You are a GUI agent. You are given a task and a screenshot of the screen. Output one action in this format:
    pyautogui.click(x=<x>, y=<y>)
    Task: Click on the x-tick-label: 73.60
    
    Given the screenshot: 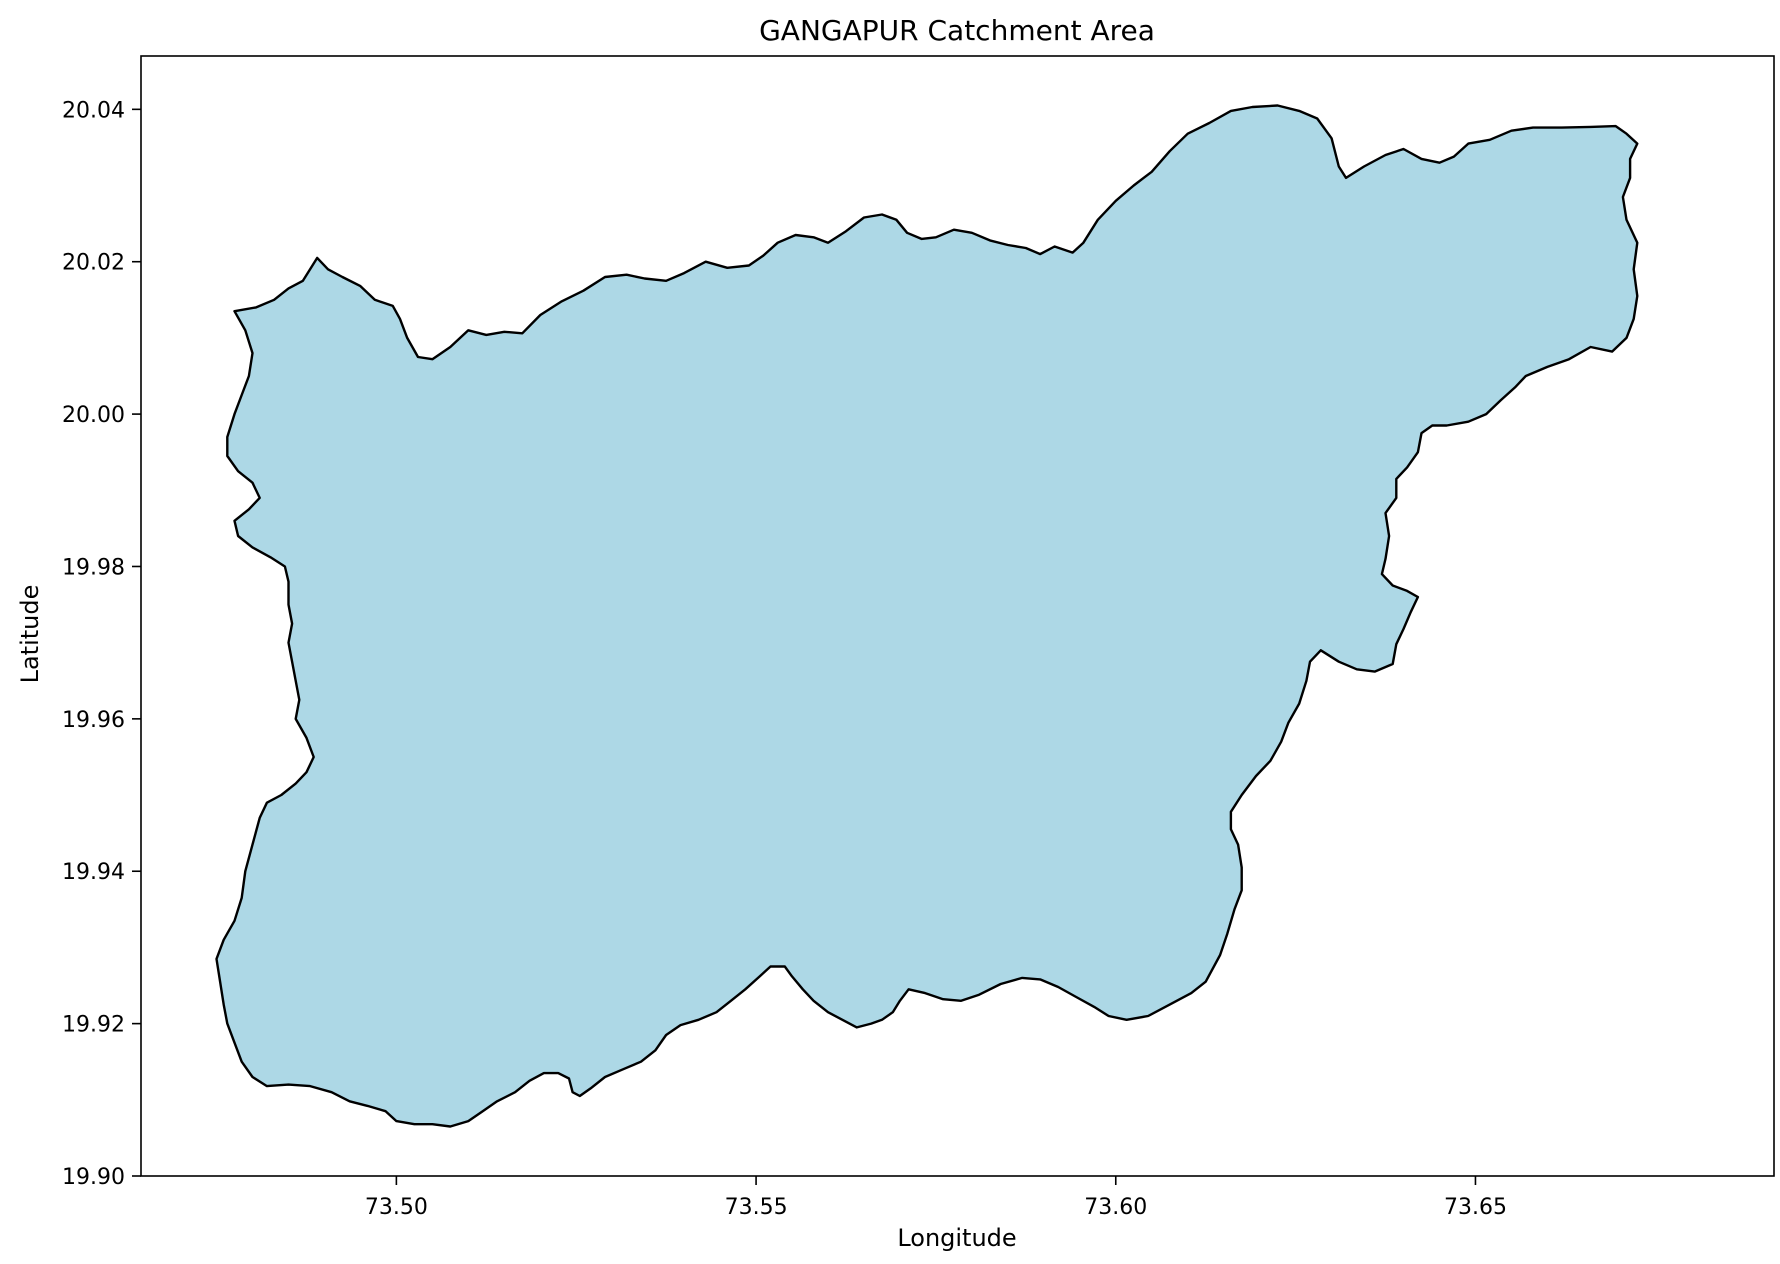 What is the action you would take?
    pyautogui.click(x=1115, y=1207)
    